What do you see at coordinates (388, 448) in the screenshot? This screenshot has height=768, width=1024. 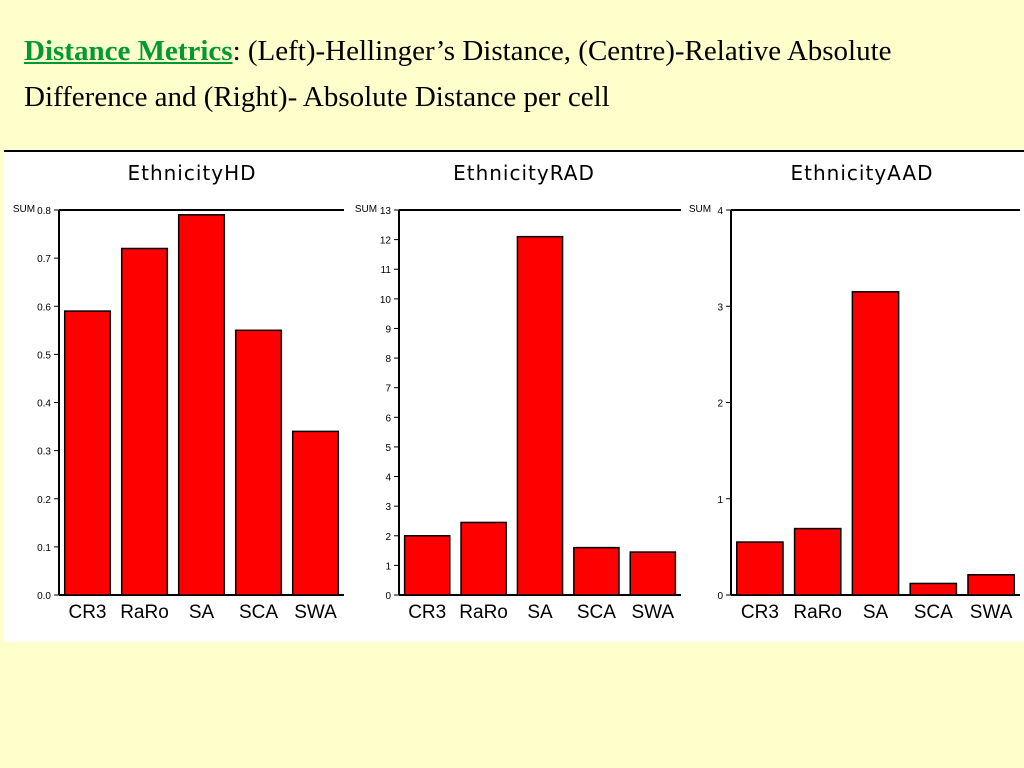 I see `y-tick-label: 5` at bounding box center [388, 448].